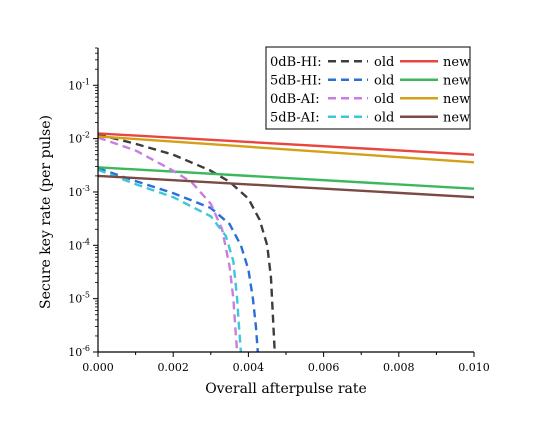 The height and width of the screenshot is (426, 550). I want to click on series-line-5dbai-new, so click(286, 186).